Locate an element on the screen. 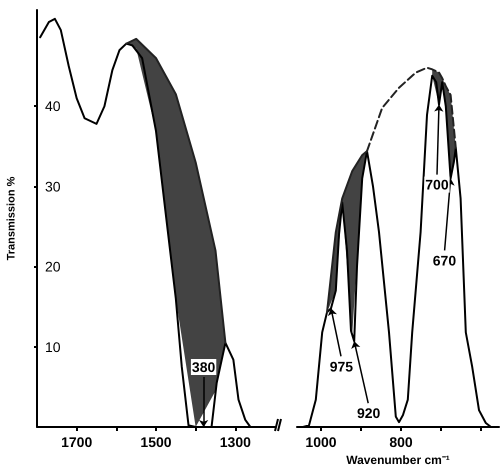 The image size is (500, 465). x-tick-label: 1700 is located at coordinates (76, 442).